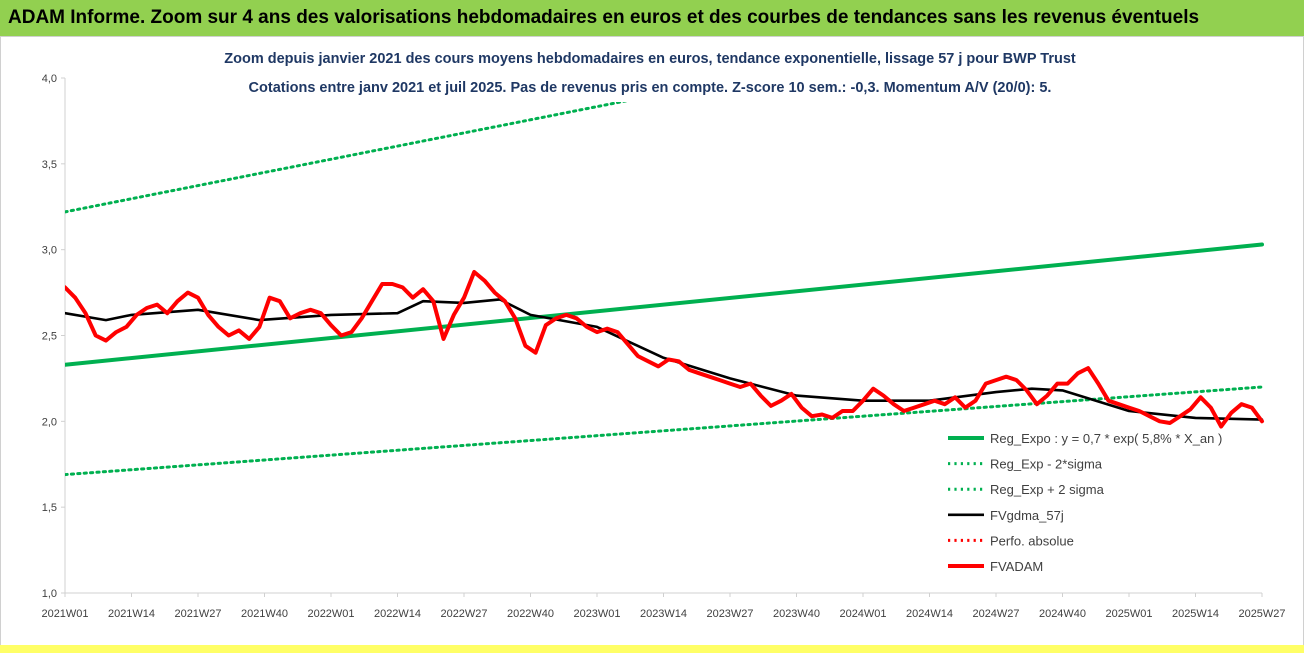  What do you see at coordinates (995, 614) in the screenshot?
I see `x-tick-label: 2024W27` at bounding box center [995, 614].